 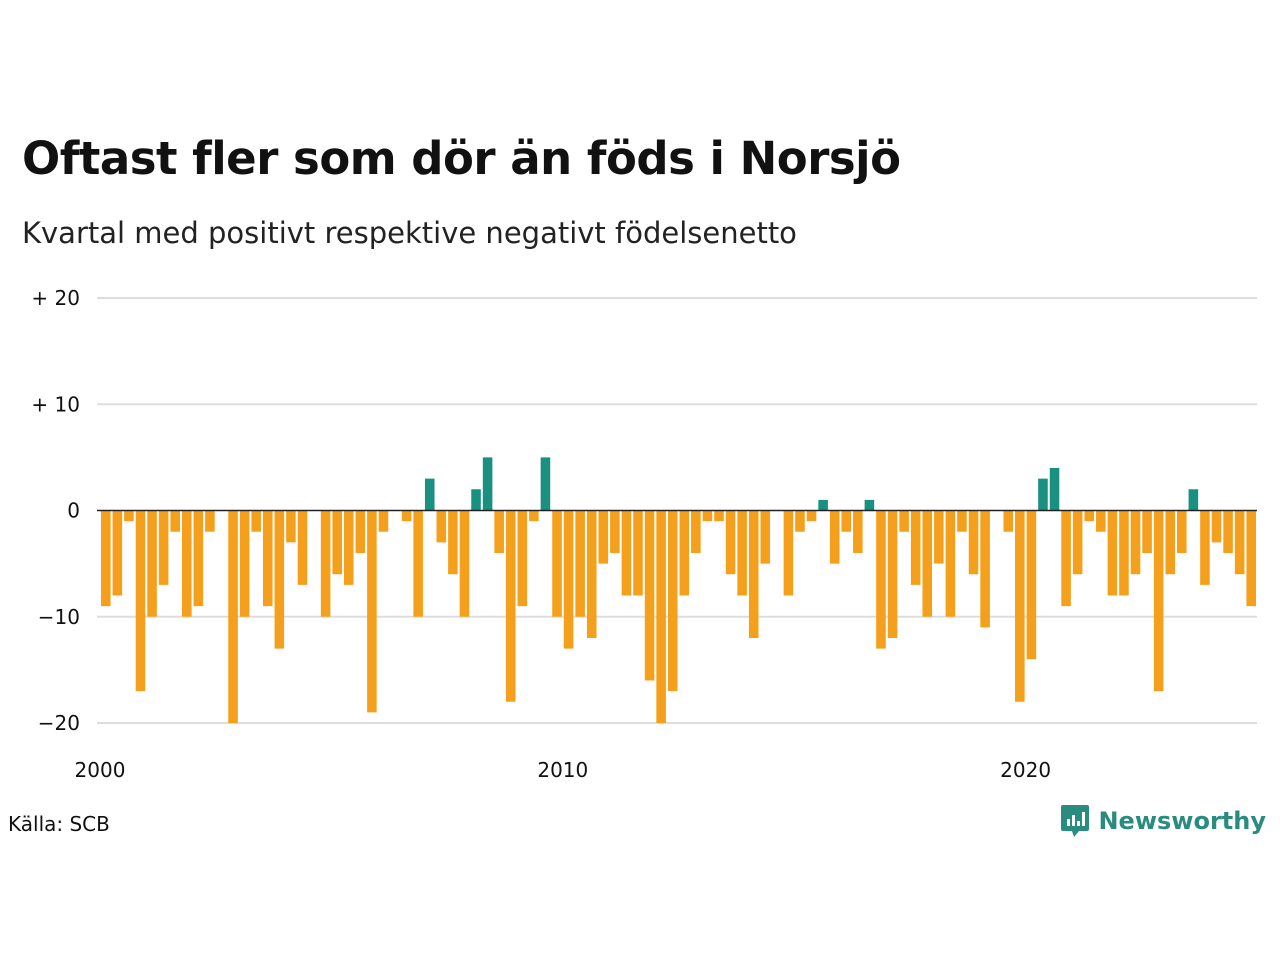 I want to click on x-tick-label: 2020, so click(x=1025, y=770).